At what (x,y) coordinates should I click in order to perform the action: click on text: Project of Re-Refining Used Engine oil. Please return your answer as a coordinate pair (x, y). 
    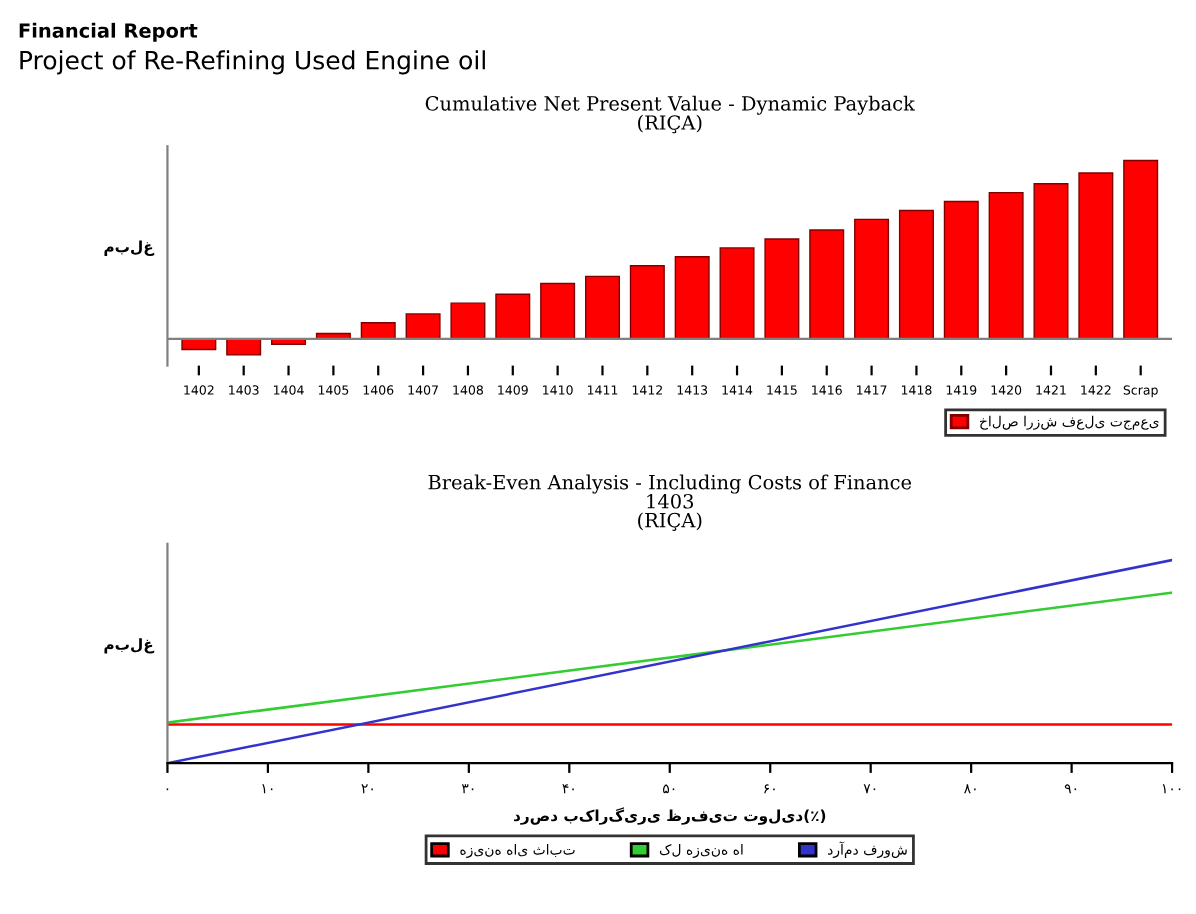
    Looking at the image, I should click on (252, 62).